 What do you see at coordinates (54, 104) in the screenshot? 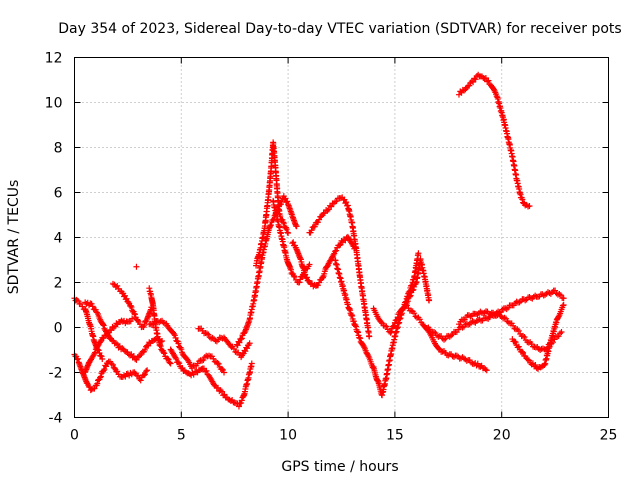
I see `y-tick-label: 10` at bounding box center [54, 104].